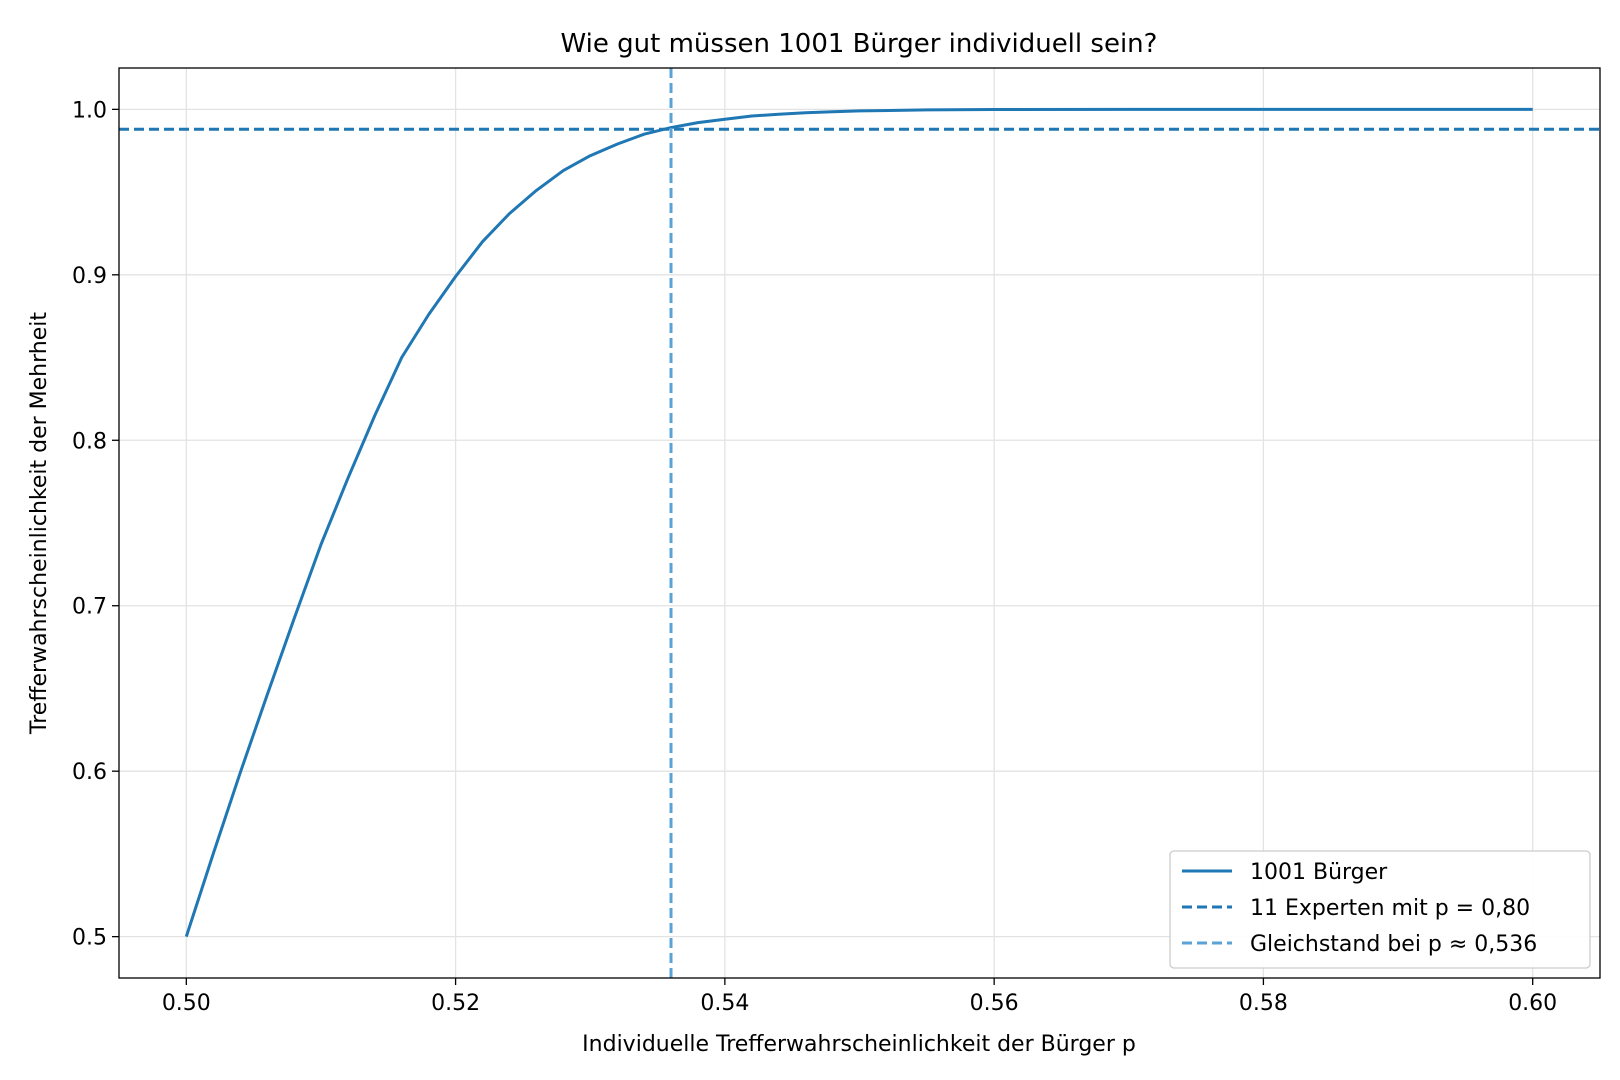 This screenshot has height=1080, width=1620. I want to click on y-tick-label: 0.9, so click(89, 276).